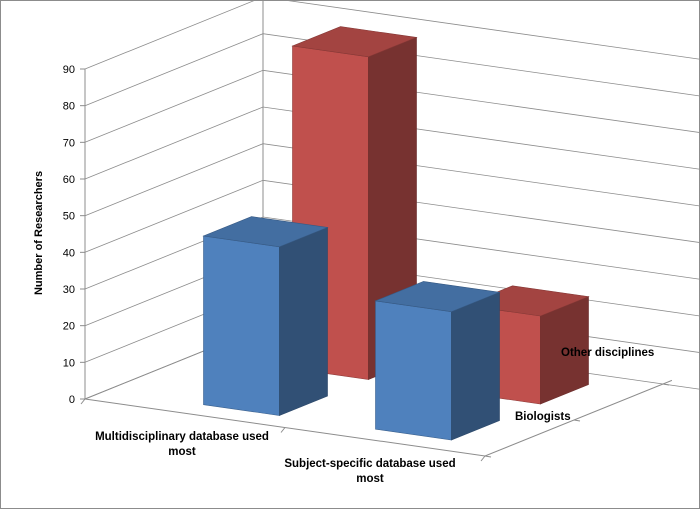 Image resolution: width=700 pixels, height=509 pixels. Describe the element at coordinates (69, 253) in the screenshot. I see `y-tick-label: 40` at that location.